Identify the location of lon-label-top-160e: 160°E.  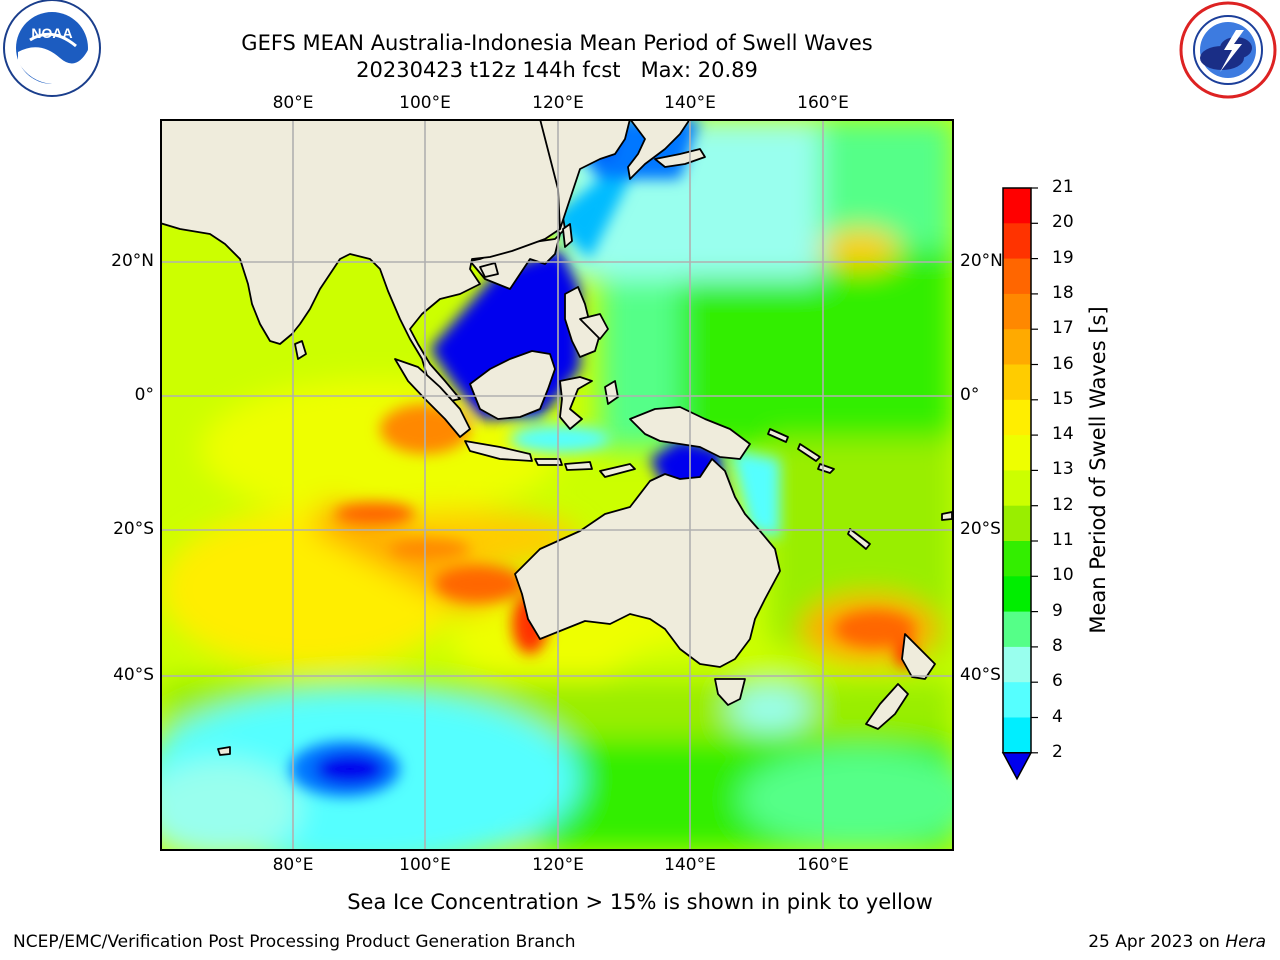
(823, 103).